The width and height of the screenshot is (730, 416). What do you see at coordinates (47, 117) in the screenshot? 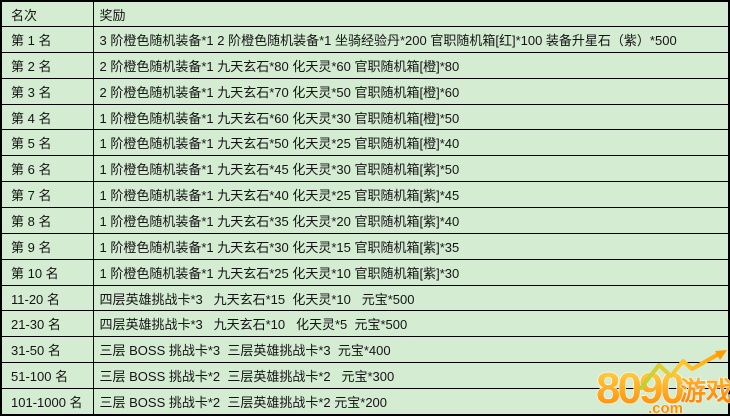
I see `rank-cell: 第 4 名` at bounding box center [47, 117].